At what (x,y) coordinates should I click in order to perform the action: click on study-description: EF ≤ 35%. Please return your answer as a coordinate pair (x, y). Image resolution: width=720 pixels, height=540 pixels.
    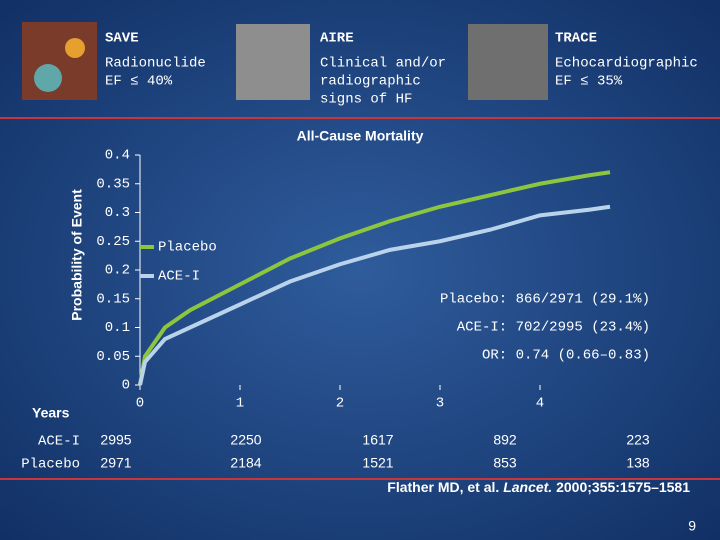
    Looking at the image, I should click on (589, 82).